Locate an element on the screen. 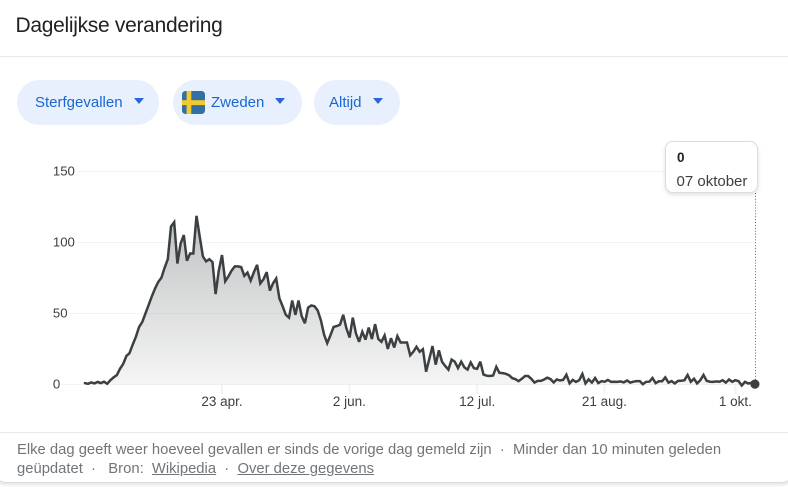 Image resolution: width=788 pixels, height=487 pixels. svg-text: 1 okt. is located at coordinates (735, 401).